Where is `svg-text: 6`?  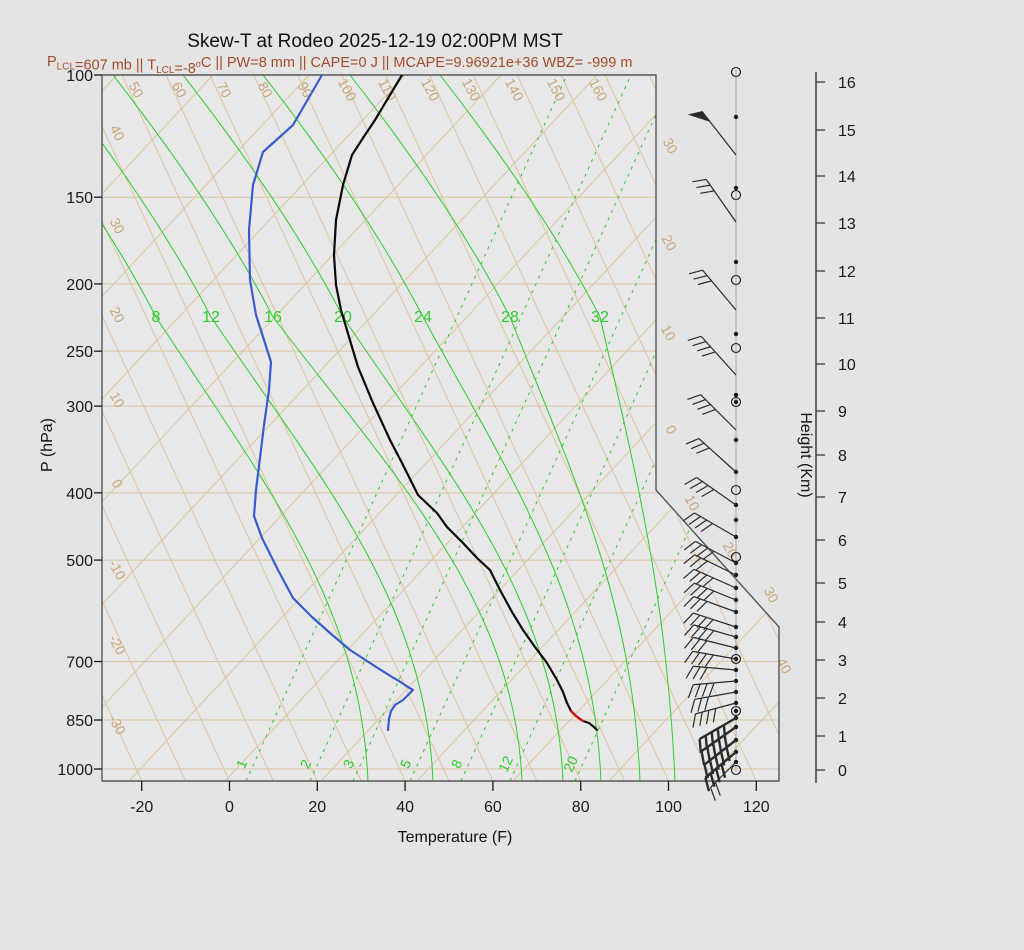 svg-text: 6 is located at coordinates (842, 541).